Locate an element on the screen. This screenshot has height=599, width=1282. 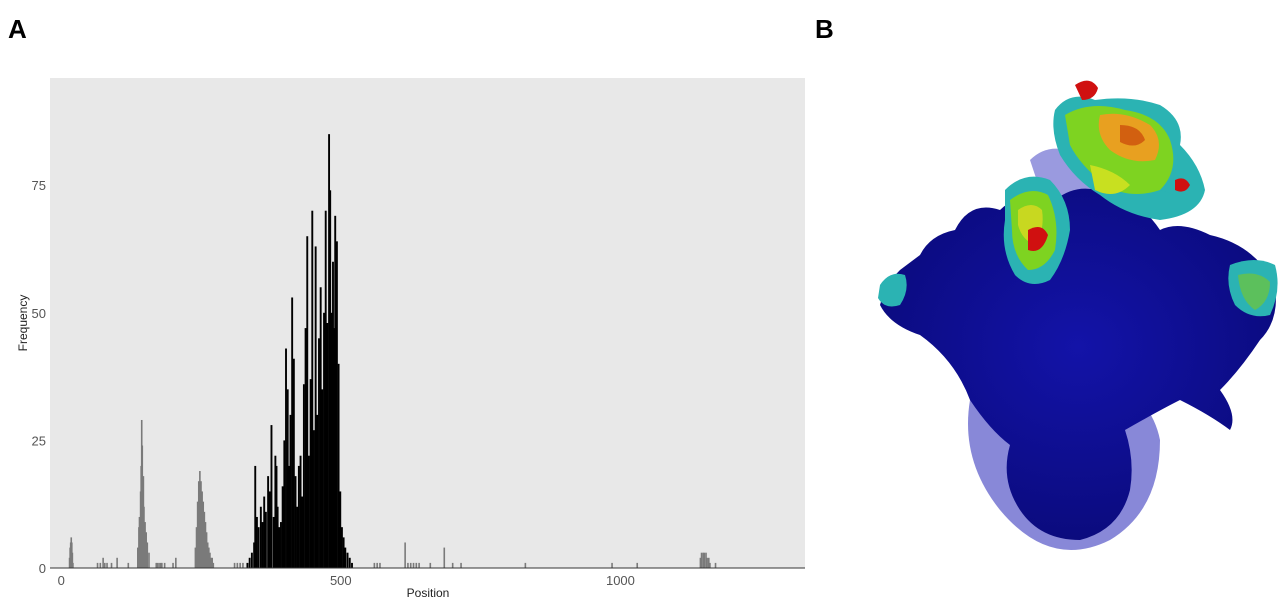
x-tick-label: 0 is located at coordinates (61, 580).